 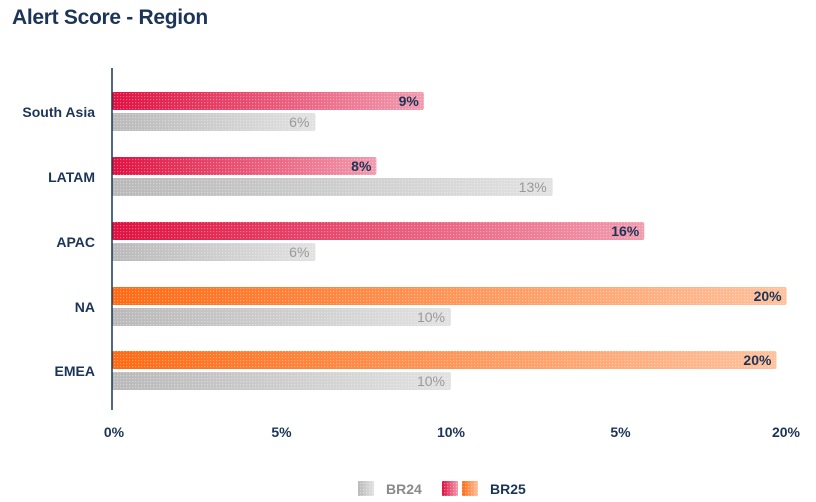 What do you see at coordinates (110, 17) in the screenshot?
I see `chart-title: Alert Score - Region` at bounding box center [110, 17].